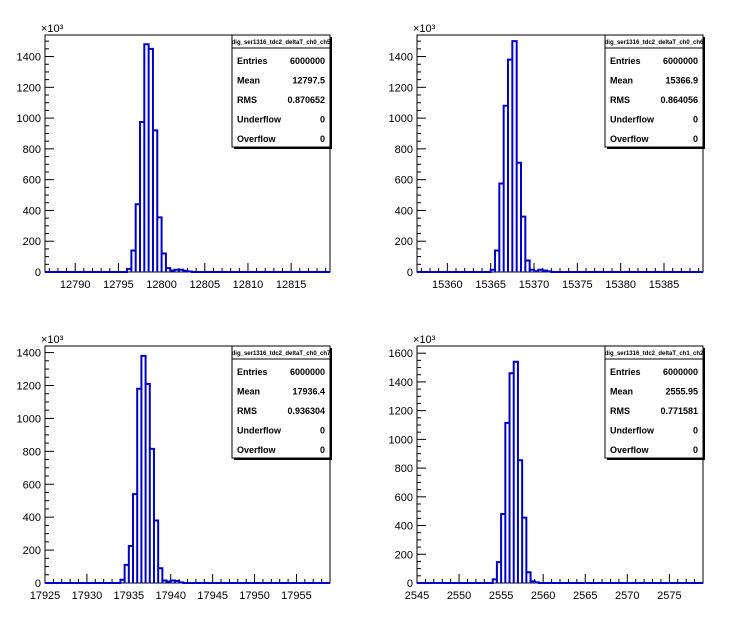  I want to click on x-tick-label: 17930, so click(87, 596).